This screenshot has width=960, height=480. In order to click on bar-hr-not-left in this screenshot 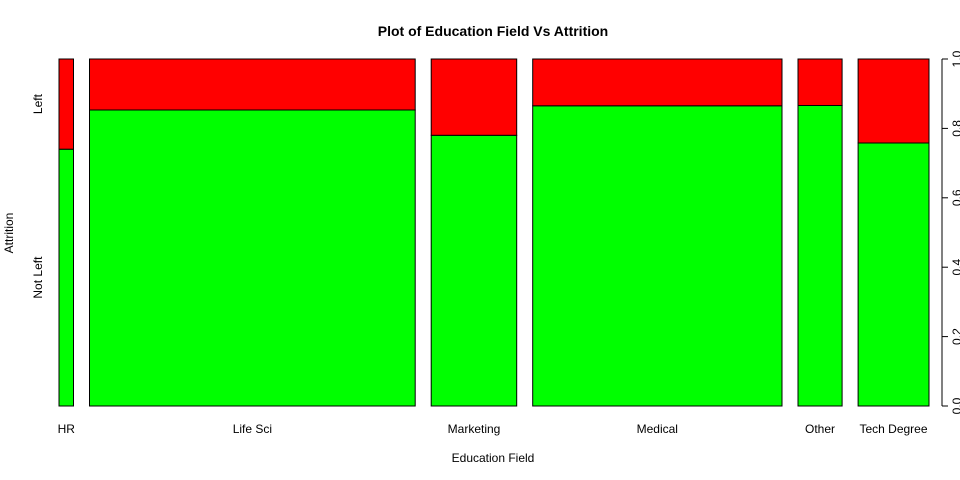, I will do `click(66, 277)`.